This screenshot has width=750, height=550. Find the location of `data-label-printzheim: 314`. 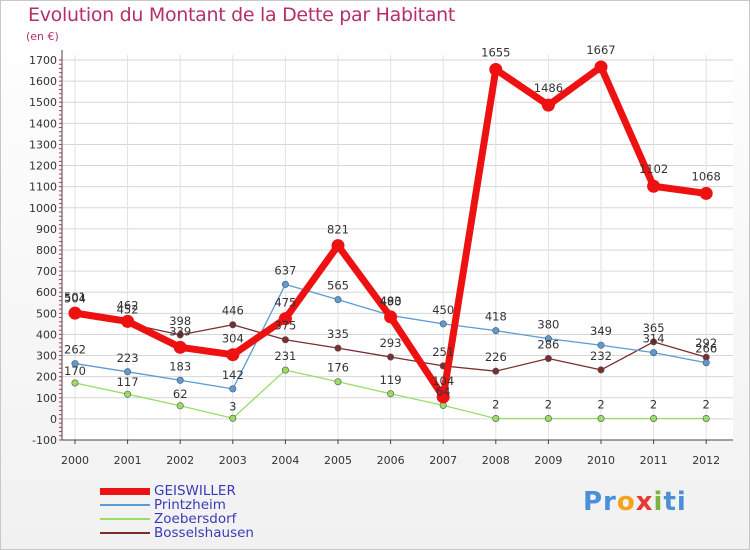

data-label-printzheim: 314 is located at coordinates (654, 339).